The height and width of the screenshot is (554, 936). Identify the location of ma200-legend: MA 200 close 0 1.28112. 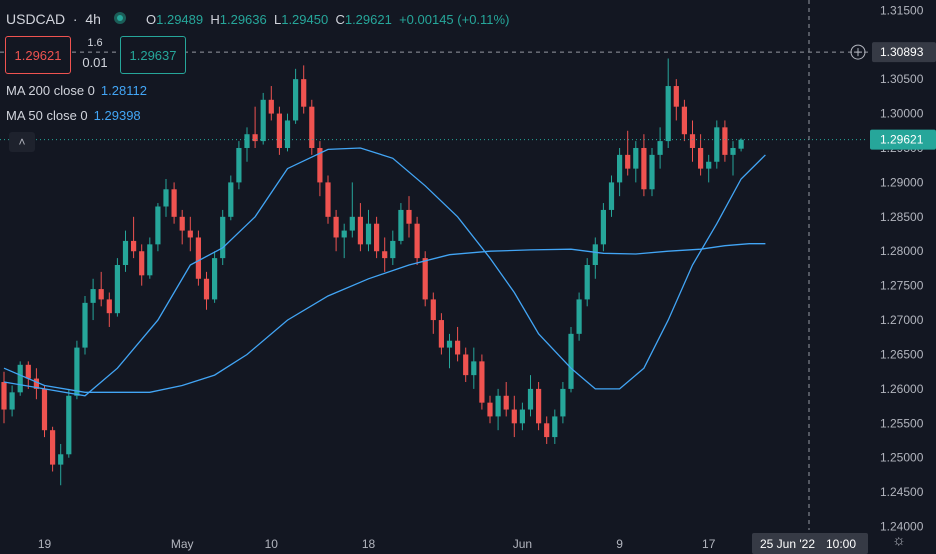
(76, 90).